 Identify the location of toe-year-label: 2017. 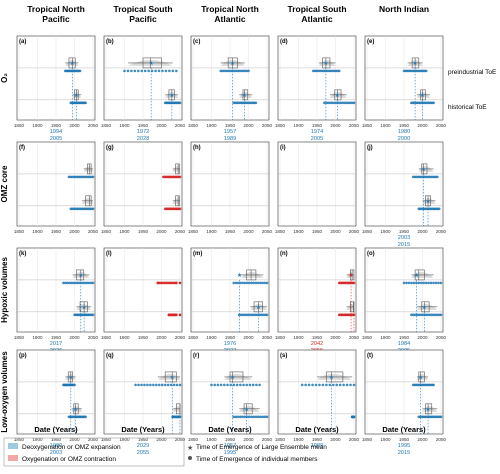
(56, 344).